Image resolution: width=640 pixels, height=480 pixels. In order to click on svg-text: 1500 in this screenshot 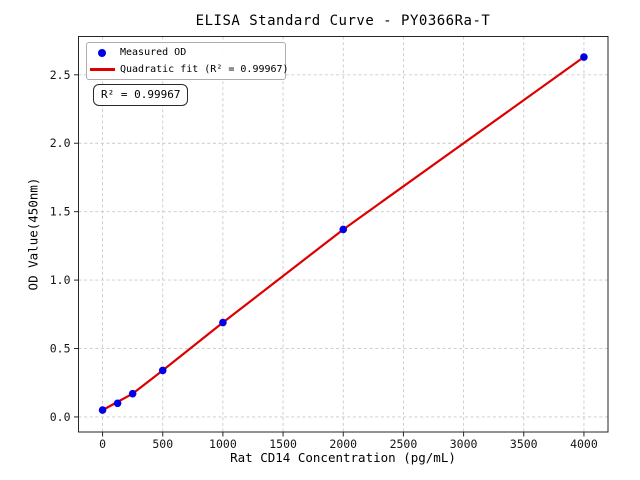, I will do `click(283, 444)`.